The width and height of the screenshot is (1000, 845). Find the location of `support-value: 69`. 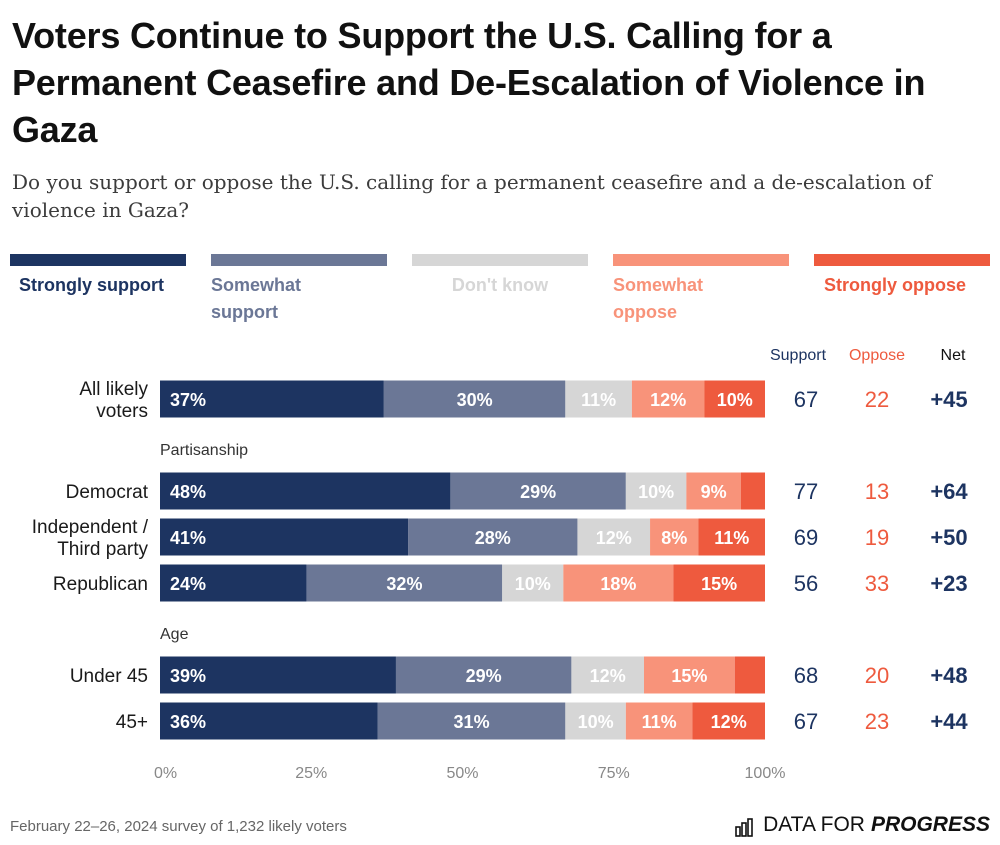

support-value: 69 is located at coordinates (806, 537).